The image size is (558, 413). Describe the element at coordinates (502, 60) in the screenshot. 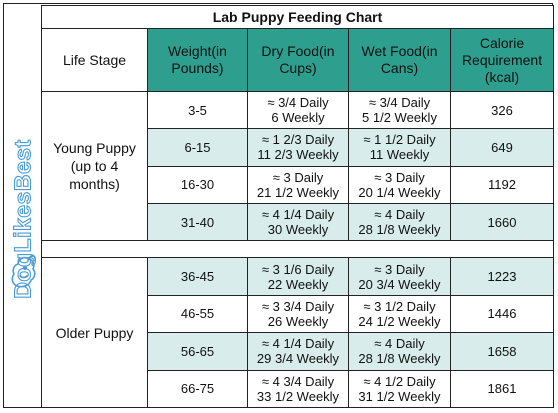

I see `header-calorie: Calorie Requirement (kcal)` at that location.